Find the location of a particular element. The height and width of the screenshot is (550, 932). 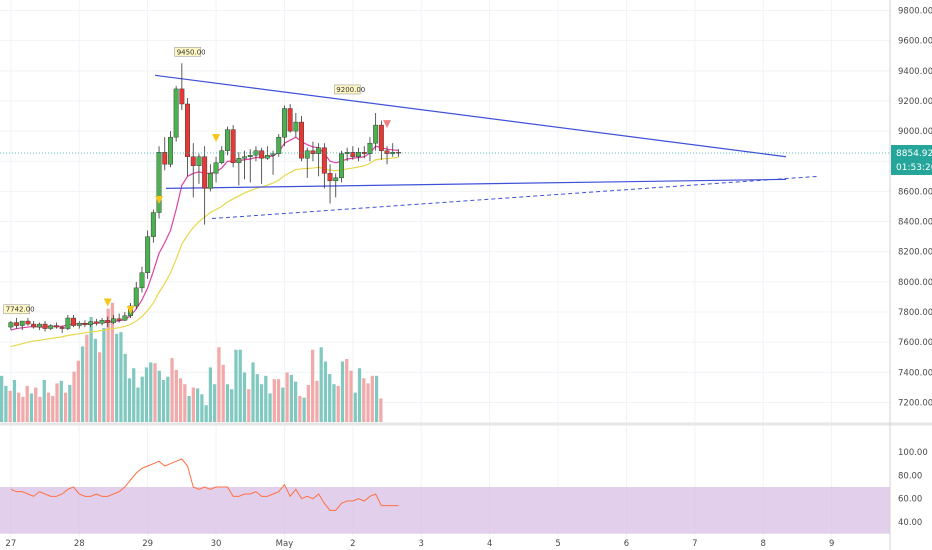

price-tick-label: 8600.00 is located at coordinates (915, 192).